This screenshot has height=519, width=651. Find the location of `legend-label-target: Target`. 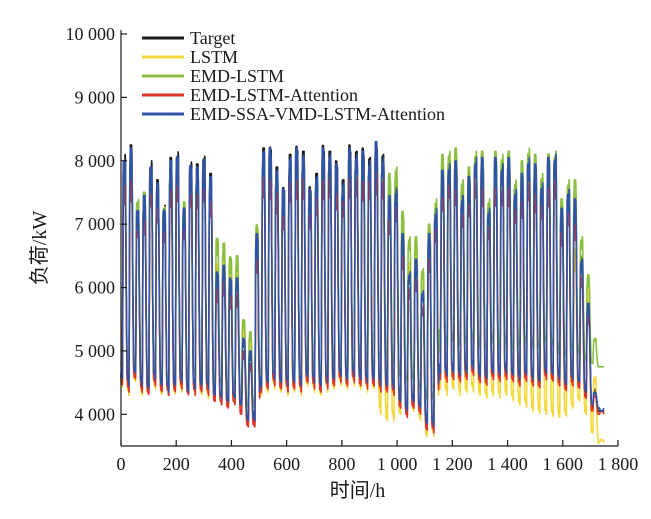

legend-label-target: Target is located at coordinates (212, 38).